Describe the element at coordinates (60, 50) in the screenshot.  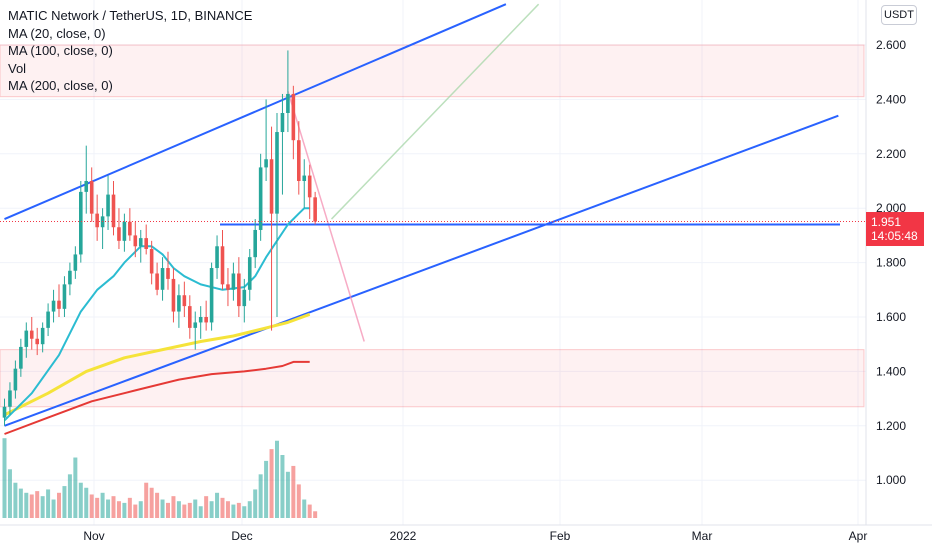
I see `ma100-legend: MA (100, close, 0)` at that location.